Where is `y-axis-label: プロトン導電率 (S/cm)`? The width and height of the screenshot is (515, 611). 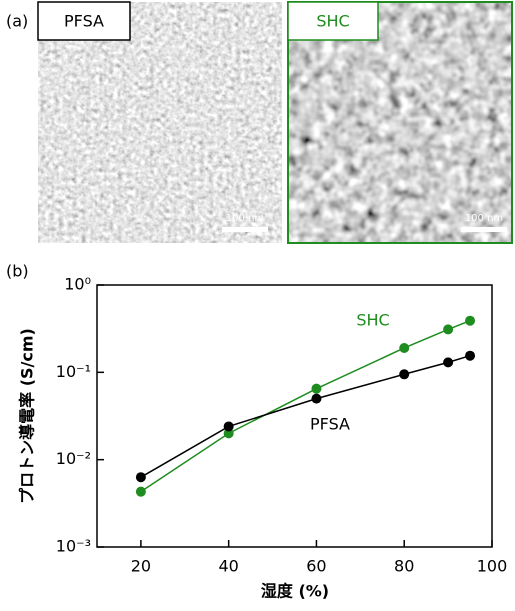 y-axis-label: プロトン導電率 (S/cm) is located at coordinates (27, 416).